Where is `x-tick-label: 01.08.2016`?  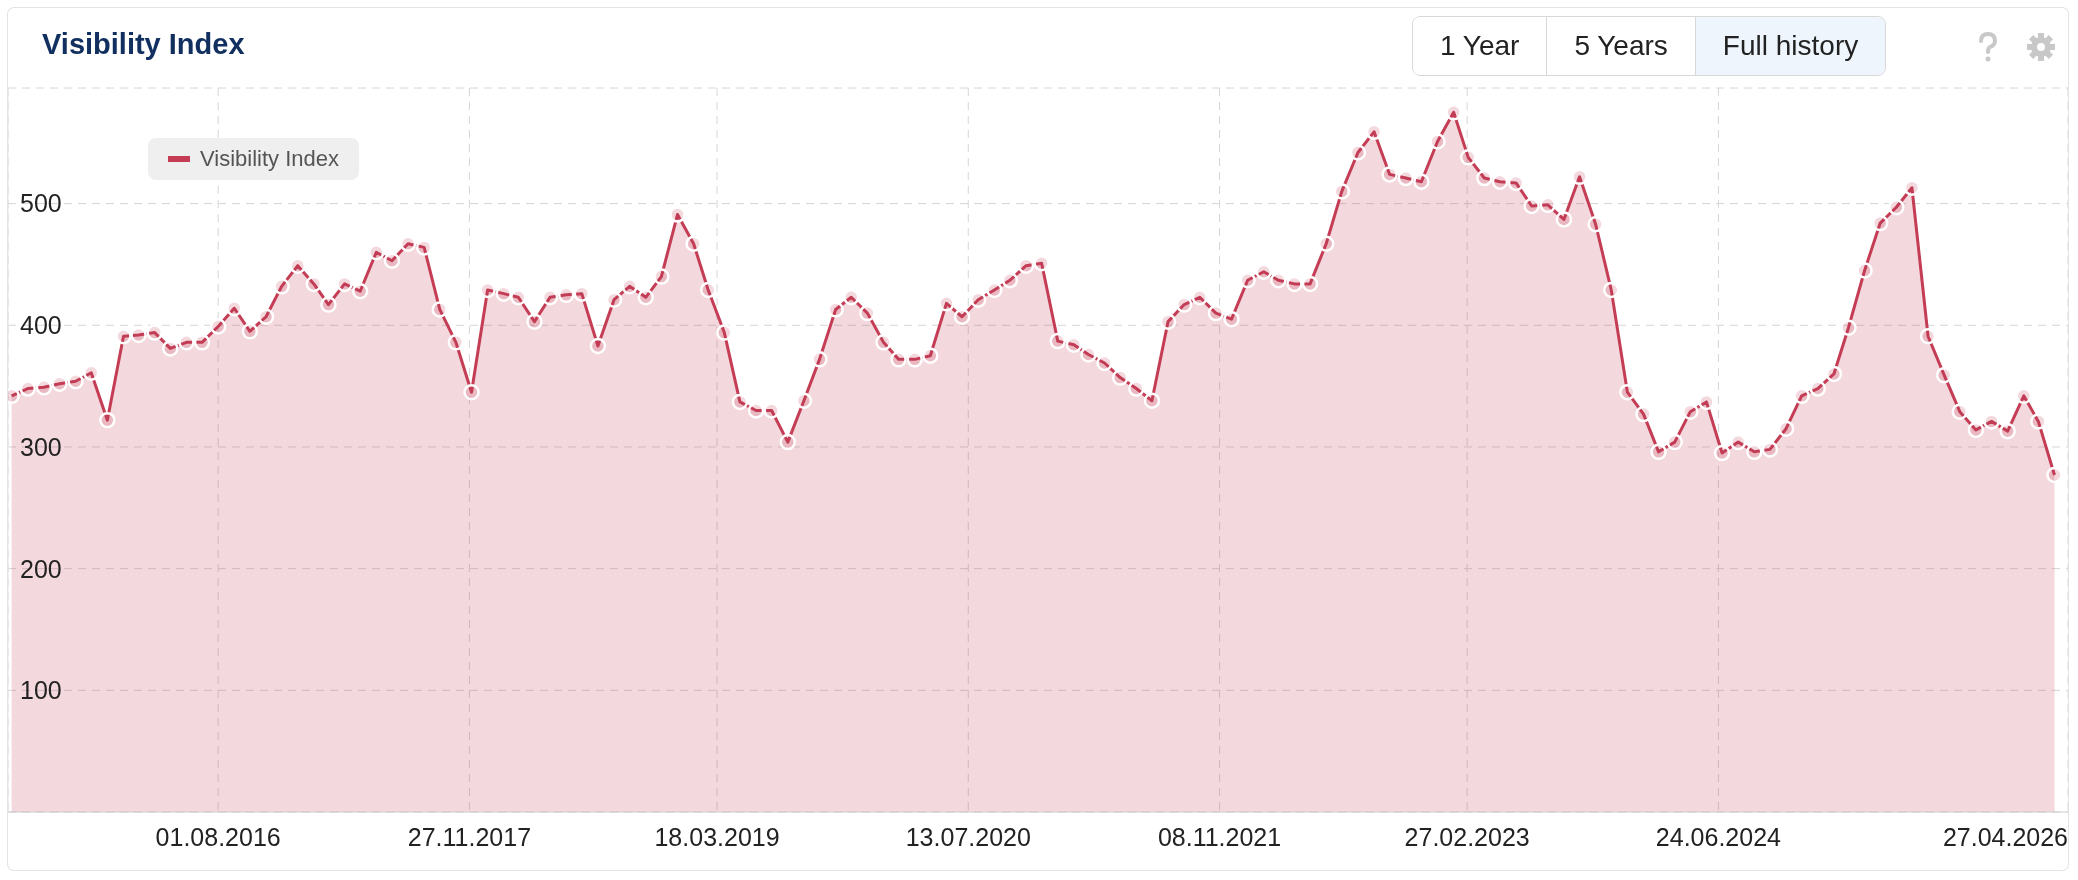 x-tick-label: 01.08.2016 is located at coordinates (218, 837).